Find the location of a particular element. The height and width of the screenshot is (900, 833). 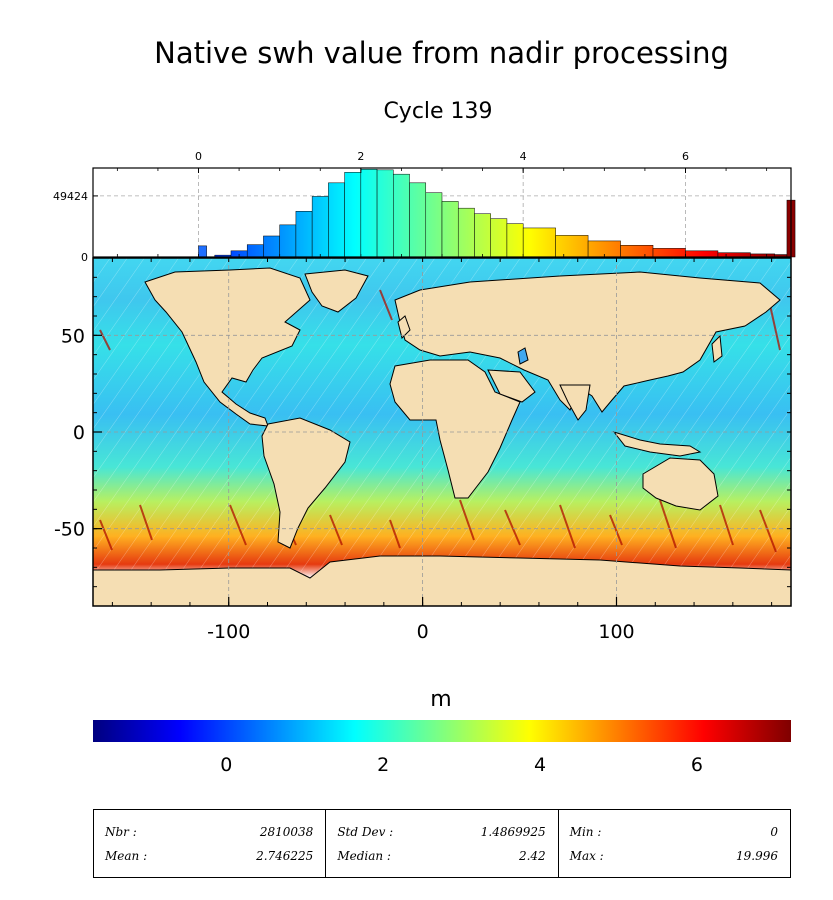

colorbar-ticks: 0 2 4 6 is located at coordinates (461, 765).